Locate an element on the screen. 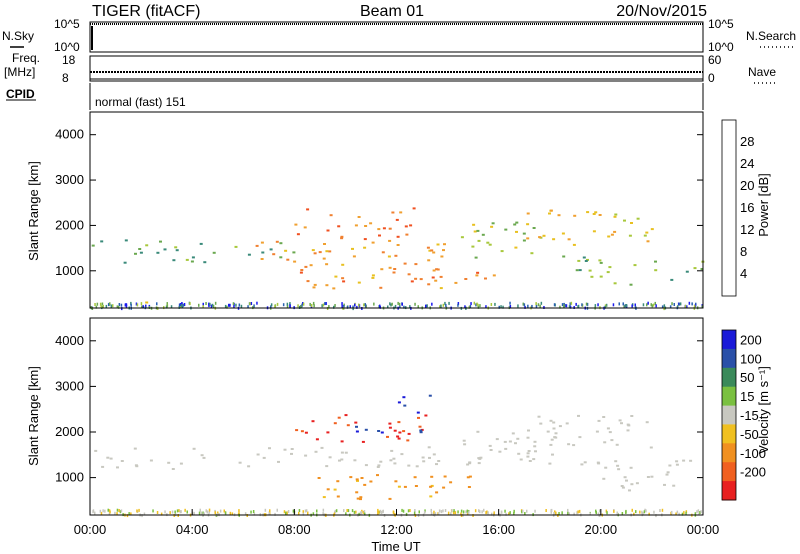 Image resolution: width=800 pixels, height=554 pixels. freq-label: Freq. is located at coordinates (26, 58).